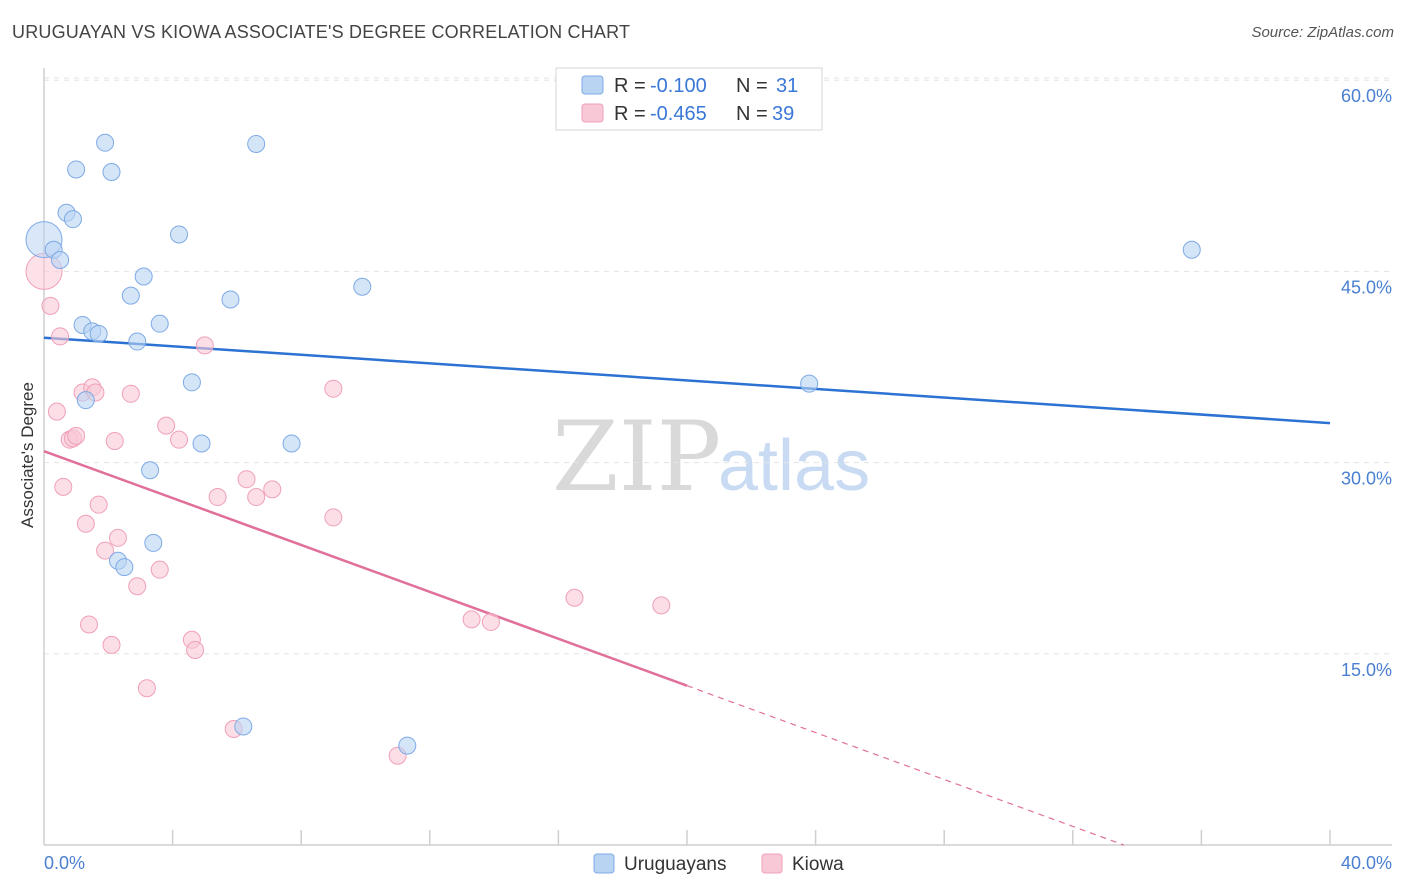 The height and width of the screenshot is (892, 1406). What do you see at coordinates (1366, 287) in the screenshot?
I see `y-tick-label-45: 45.0%` at bounding box center [1366, 287].